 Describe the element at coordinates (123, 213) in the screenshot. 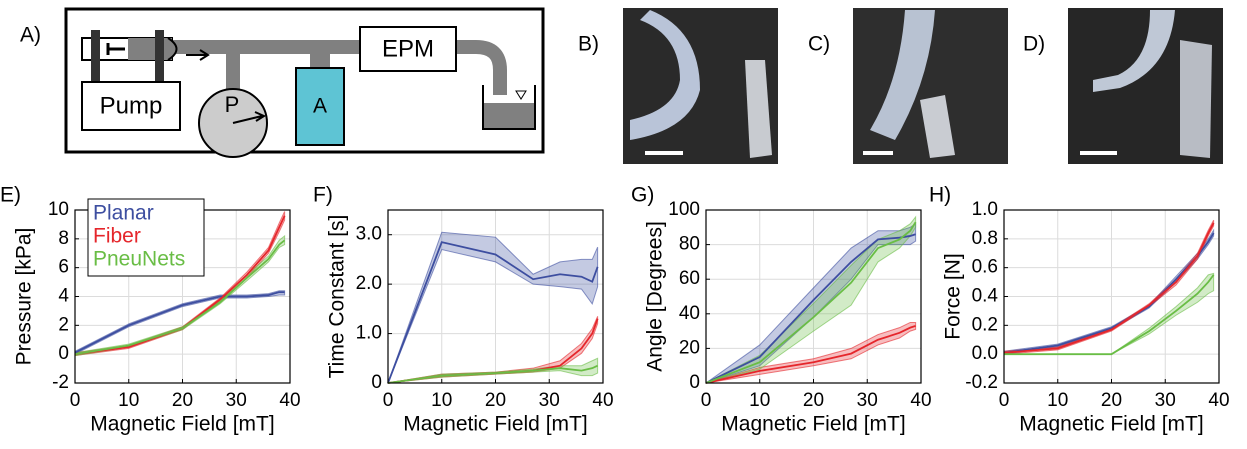

I see `legend-entry: Planar` at that location.